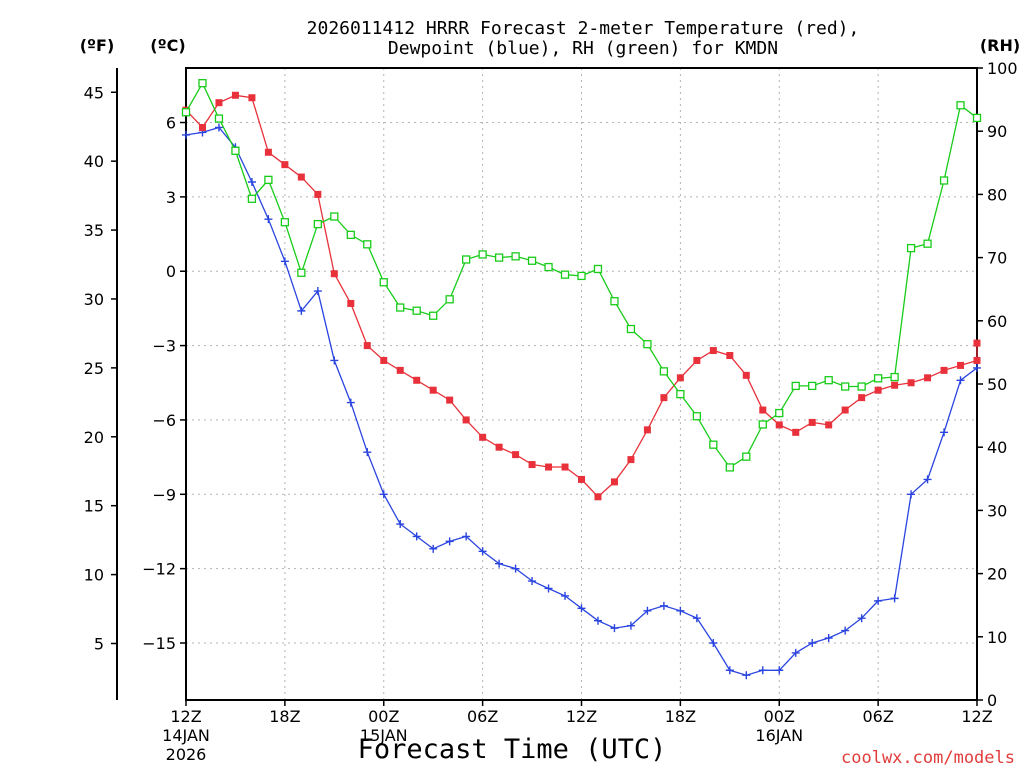 The height and width of the screenshot is (768, 1024). Describe the element at coordinates (992, 700) in the screenshot. I see `rh-tick-label: 0` at that location.